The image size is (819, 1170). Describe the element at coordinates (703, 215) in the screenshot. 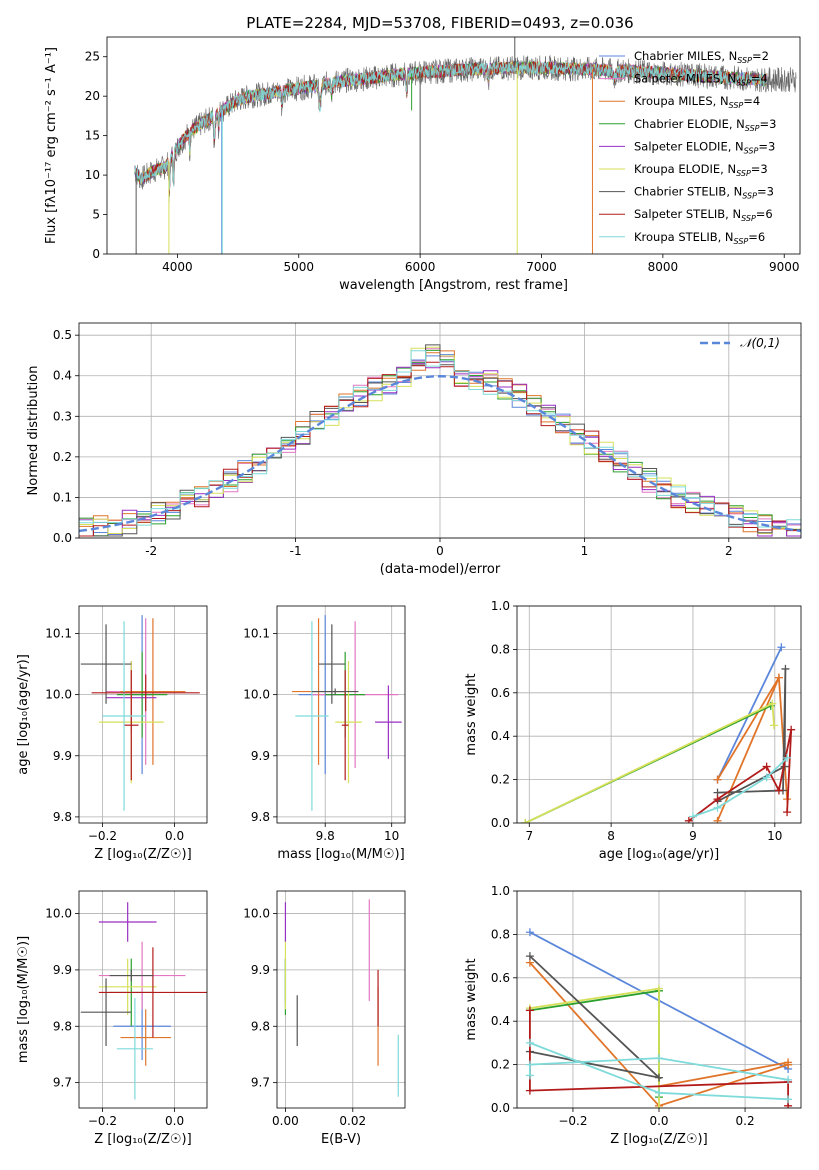

I see `legend-label: Salpeter STELIB, NSSP=6` at that location.